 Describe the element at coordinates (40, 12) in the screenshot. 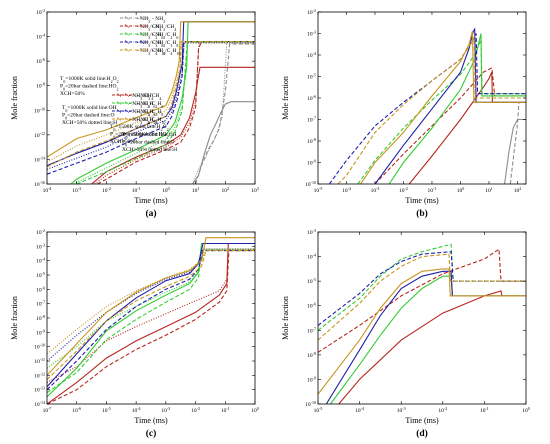

I see `y-tick-label: 10-2` at that location.